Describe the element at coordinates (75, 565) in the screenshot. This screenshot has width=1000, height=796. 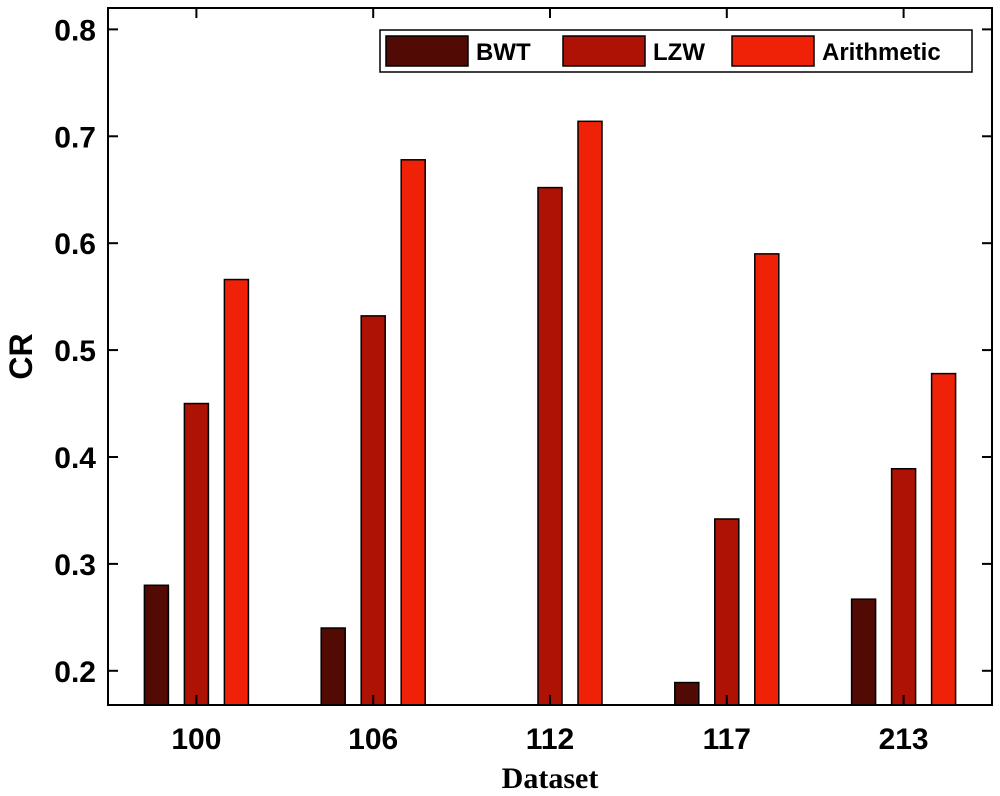
I see `y-tick-label: 0.3` at that location.